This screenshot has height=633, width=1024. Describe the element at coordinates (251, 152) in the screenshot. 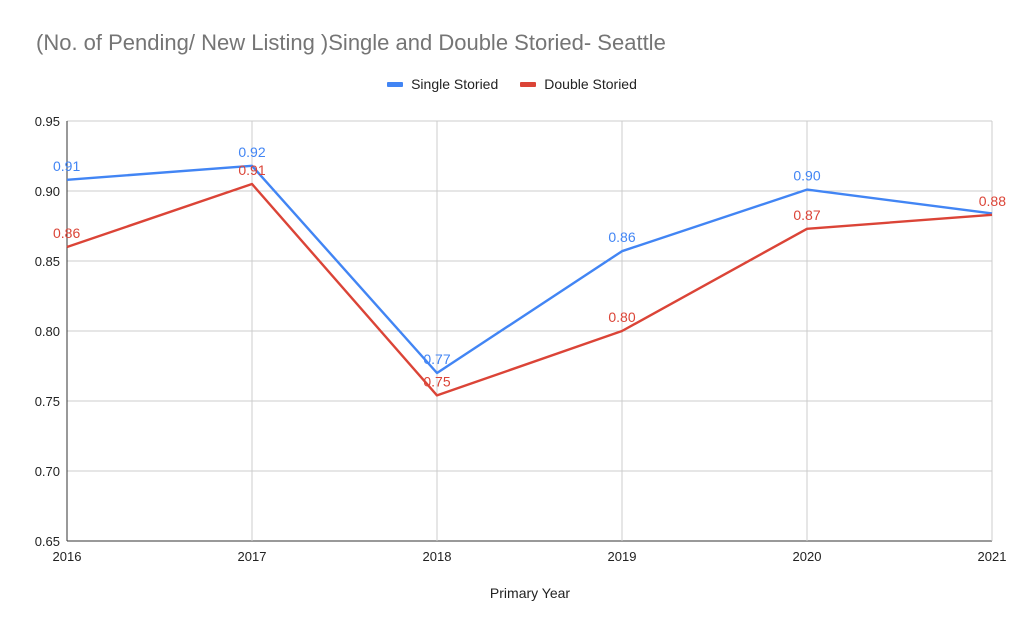

I see `data-label: 0.92` at that location.